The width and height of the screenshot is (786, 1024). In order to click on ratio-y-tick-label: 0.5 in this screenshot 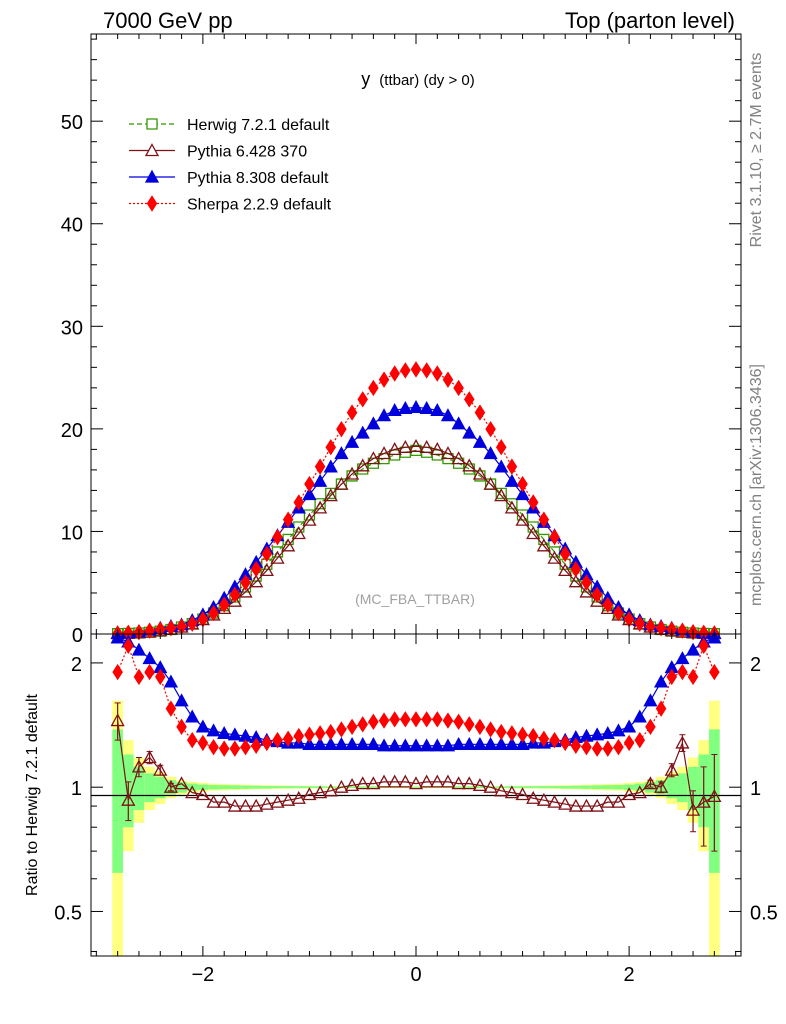, I will do `click(68, 913)`.